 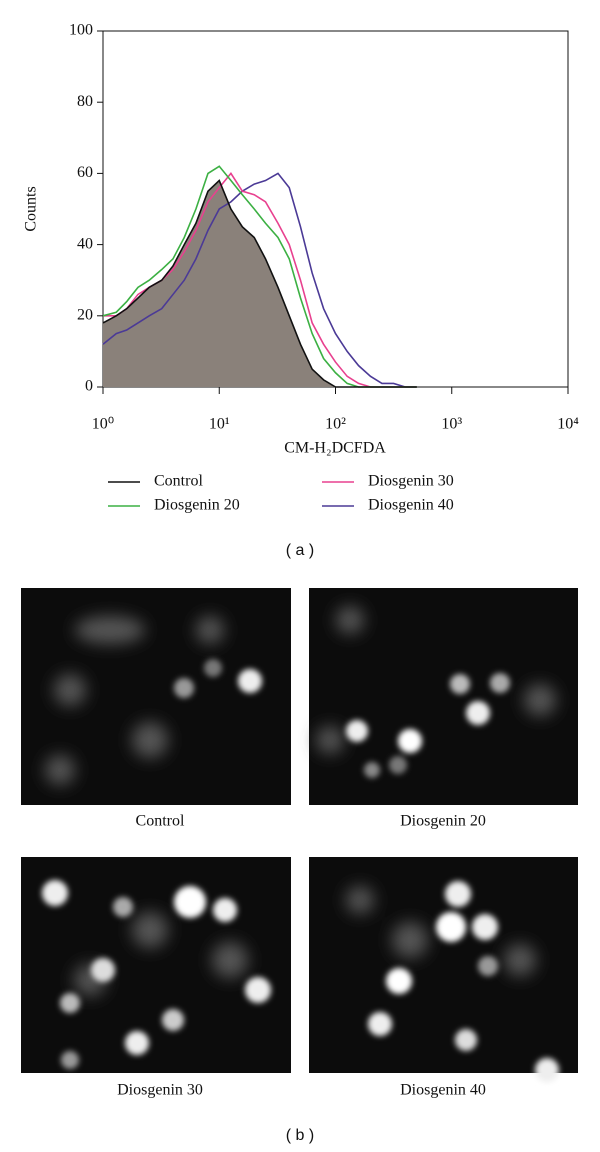 I want to click on panel-caption: Diosgenin 30, so click(x=160, y=1090).